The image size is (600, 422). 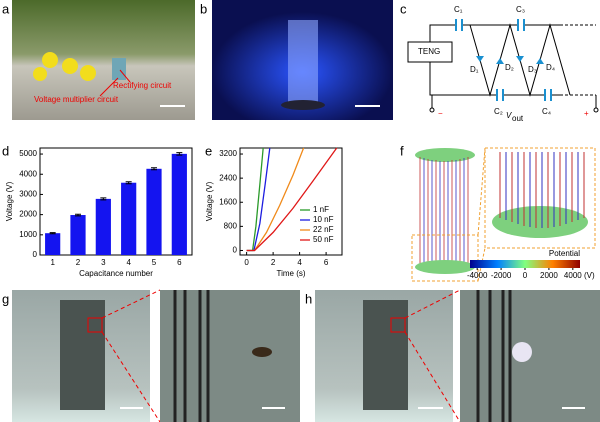 I want to click on colorbar-tick-label: 0, so click(x=525, y=275).